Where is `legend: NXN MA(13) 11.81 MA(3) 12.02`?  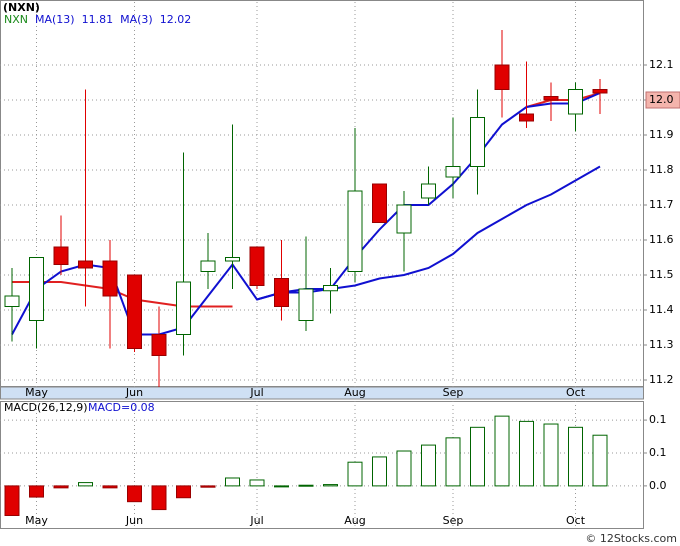
legend: NXN MA(13) 11.81 MA(3) 12.02 is located at coordinates (101, 19).